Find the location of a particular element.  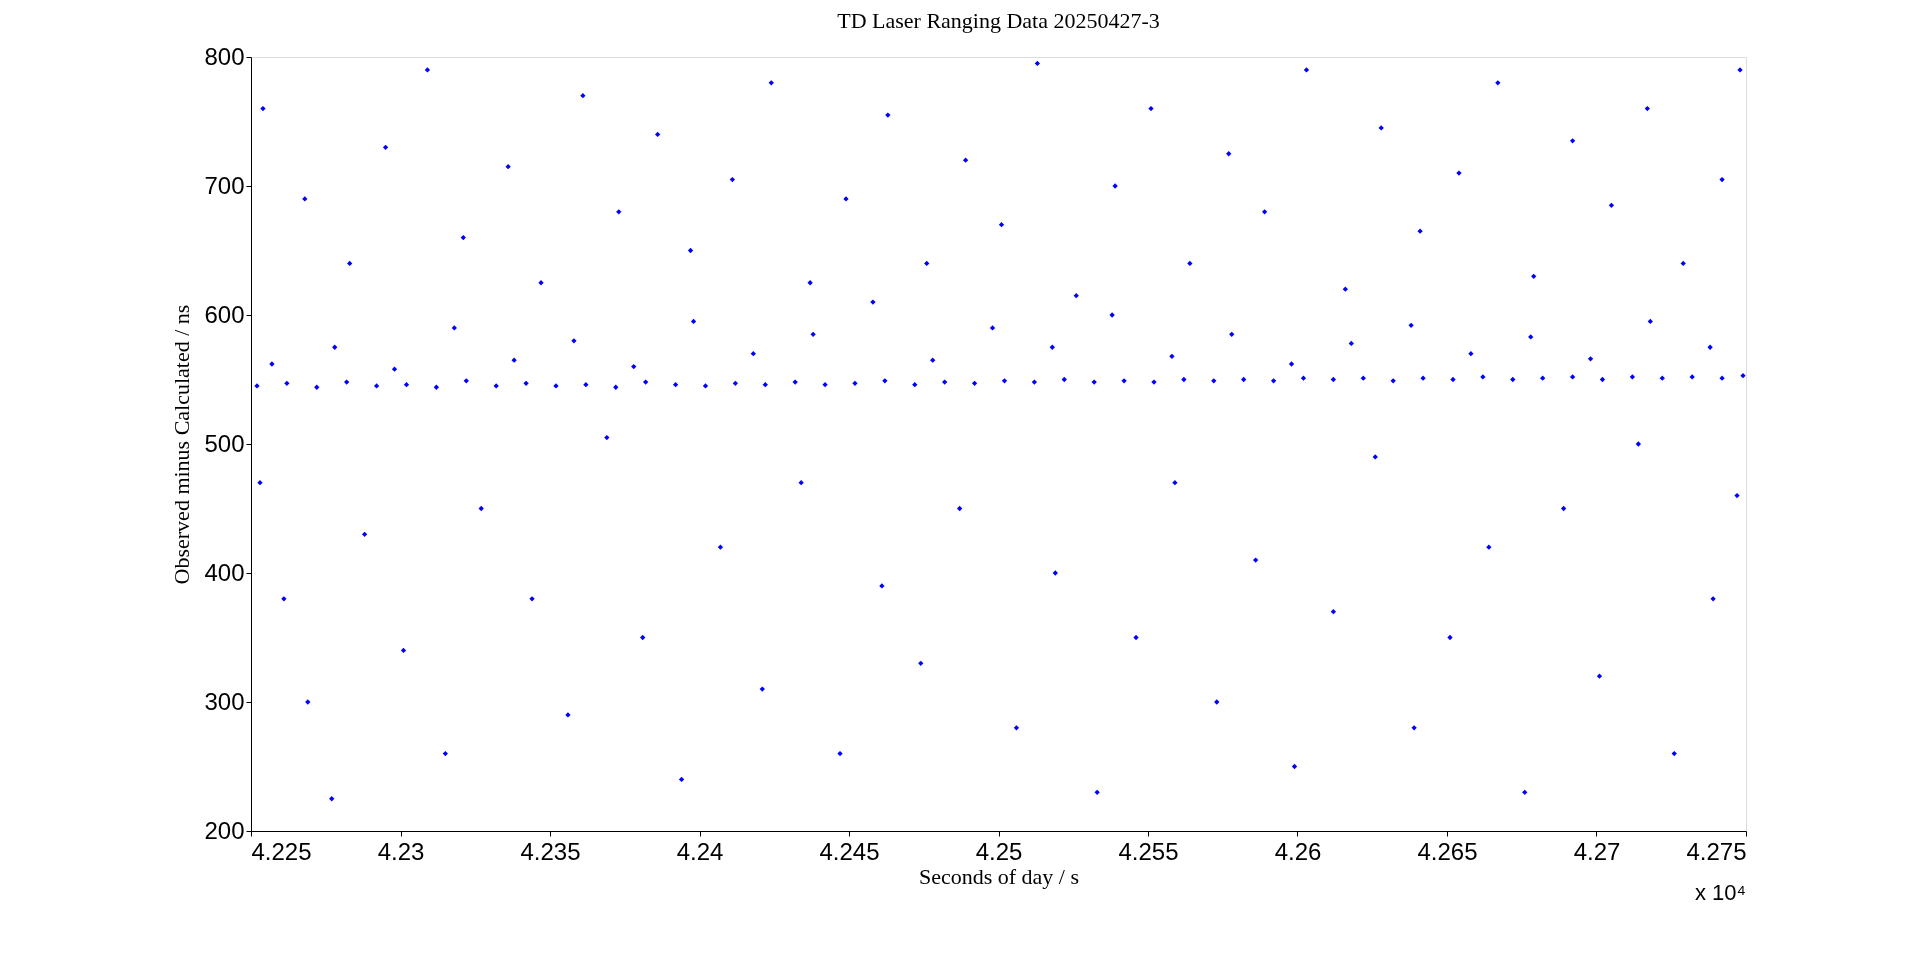

x-tick-label: 4.235 is located at coordinates (550, 851).